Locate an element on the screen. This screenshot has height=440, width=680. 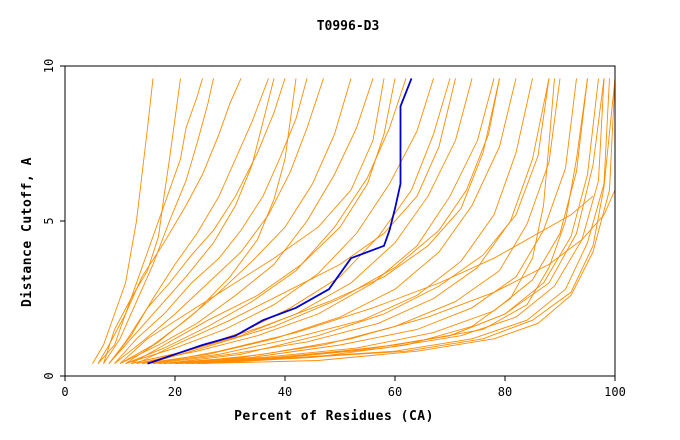
y-axis-ticks: 0 5 10 is located at coordinates (53, 219).